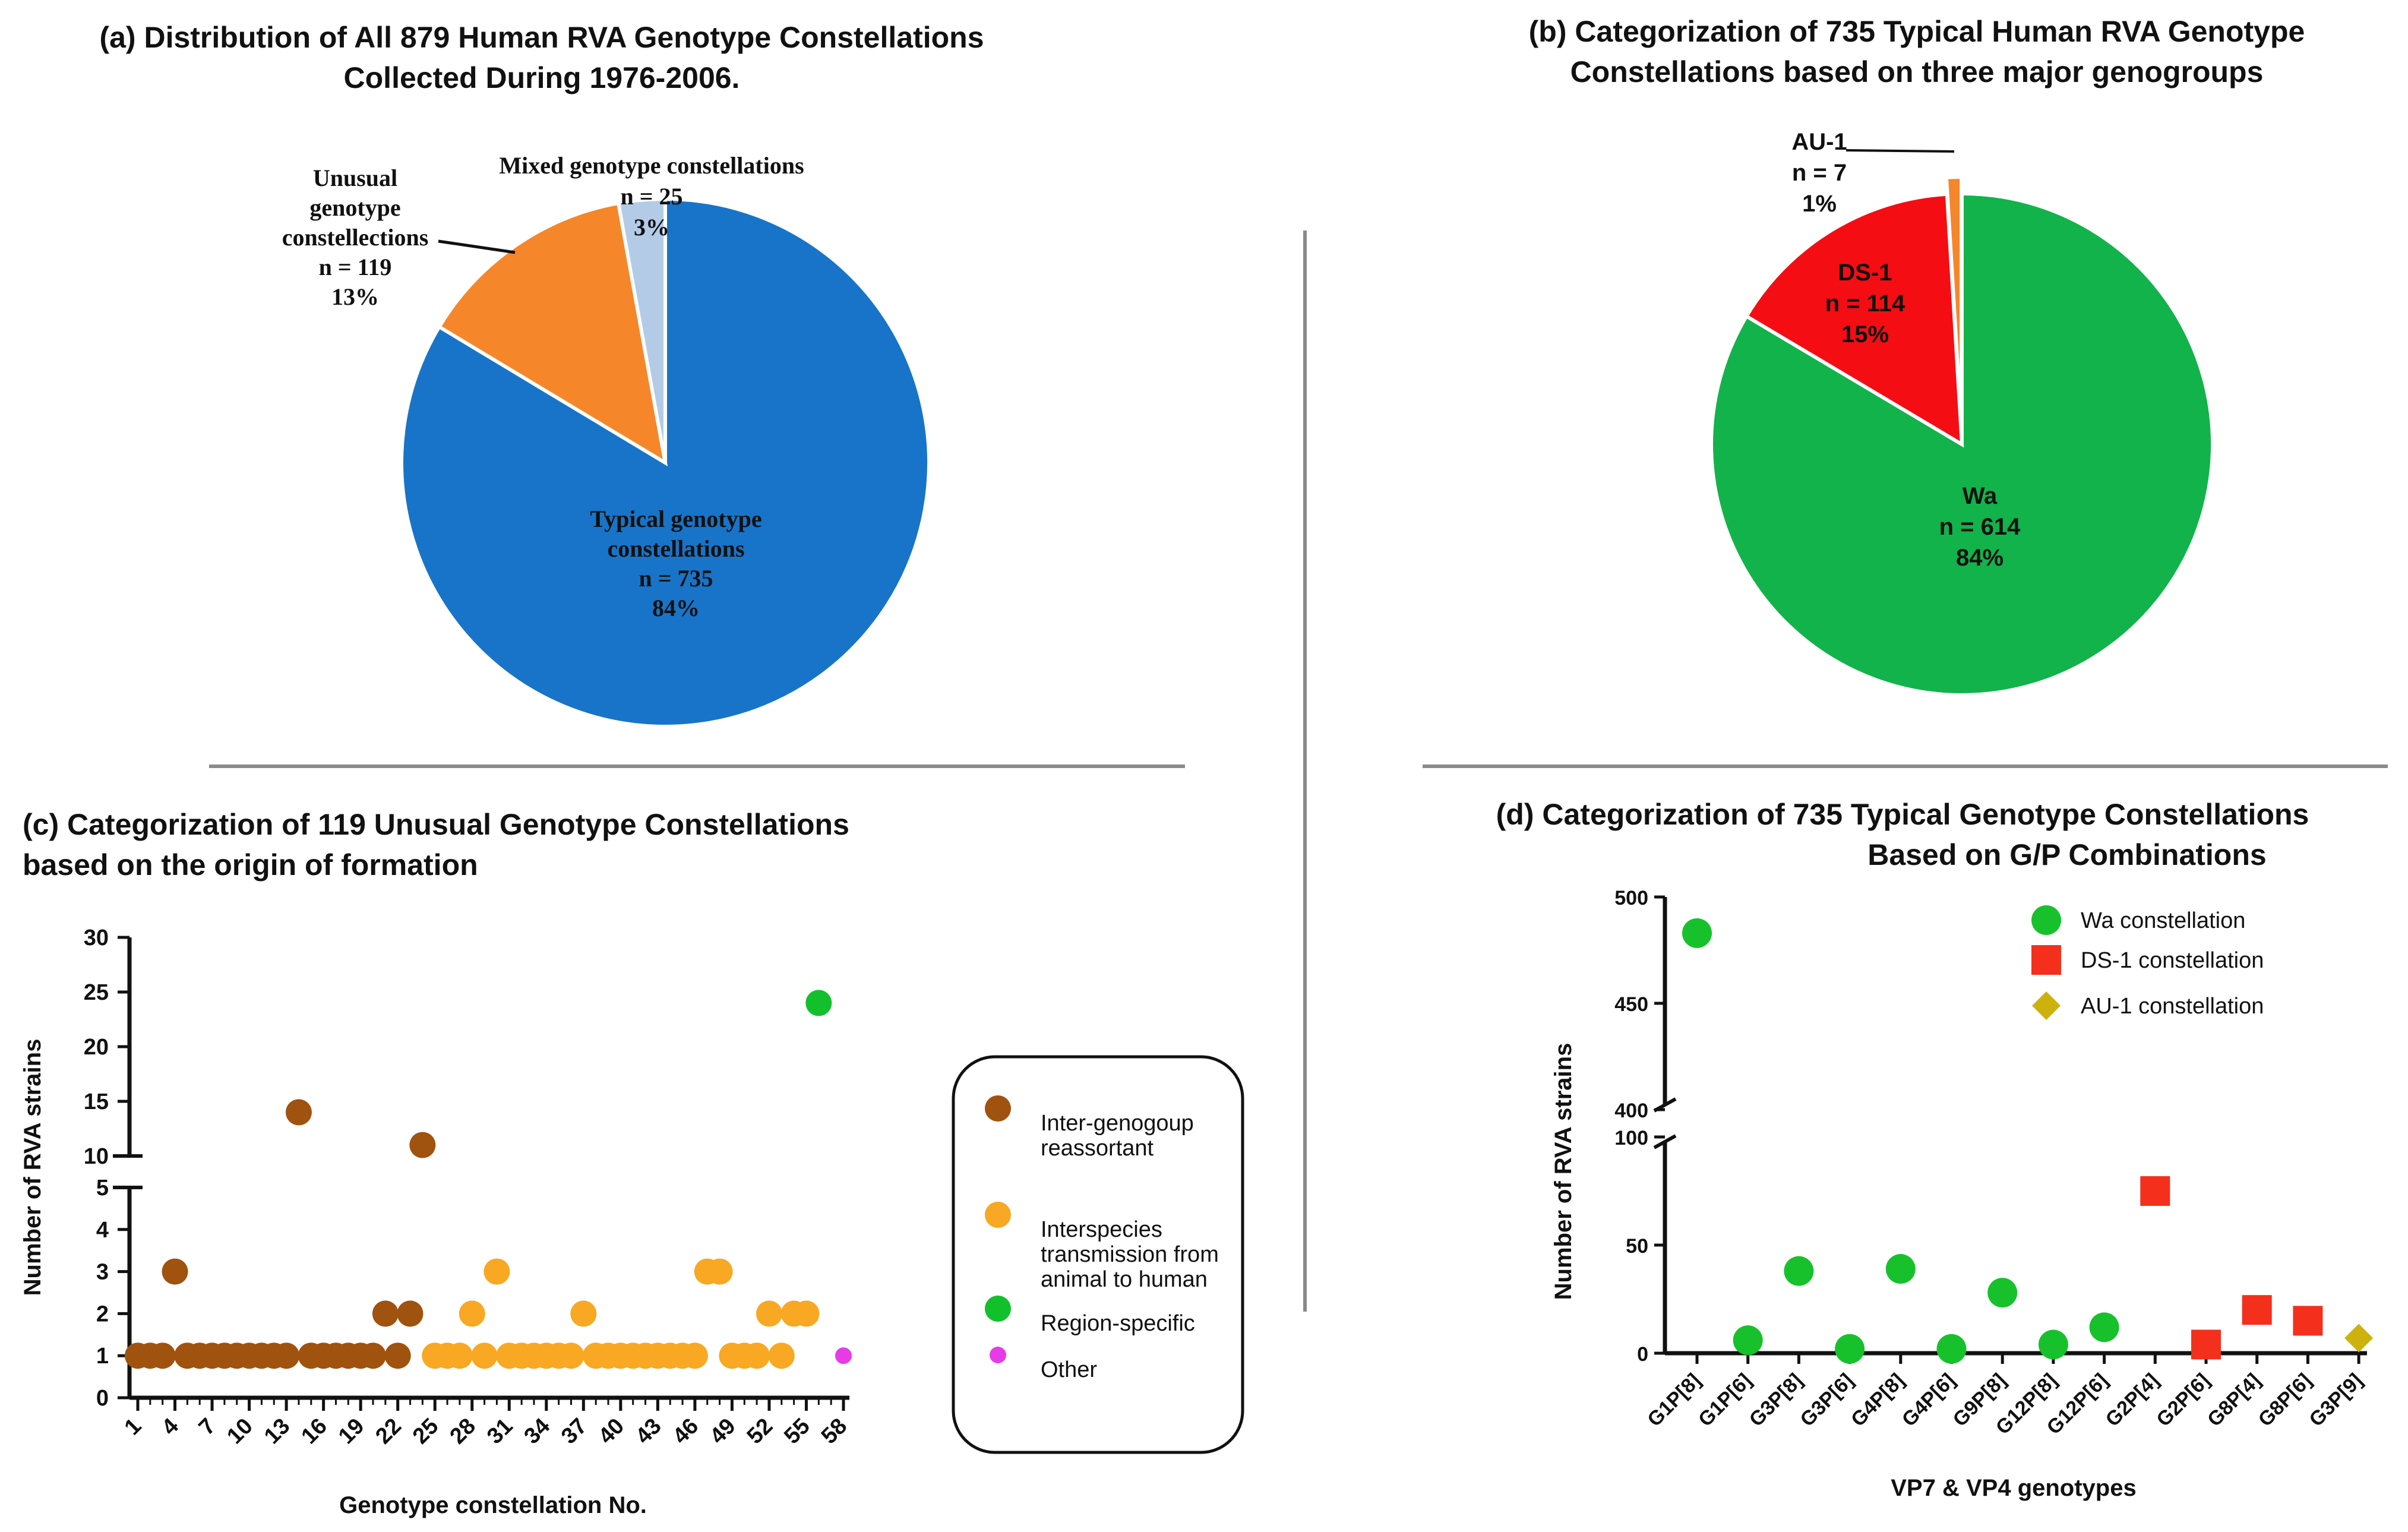 This screenshot has width=2408, height=1532. Describe the element at coordinates (355, 178) in the screenshot. I see `pie-a-label-unusual-line-1: Unusual` at that location.